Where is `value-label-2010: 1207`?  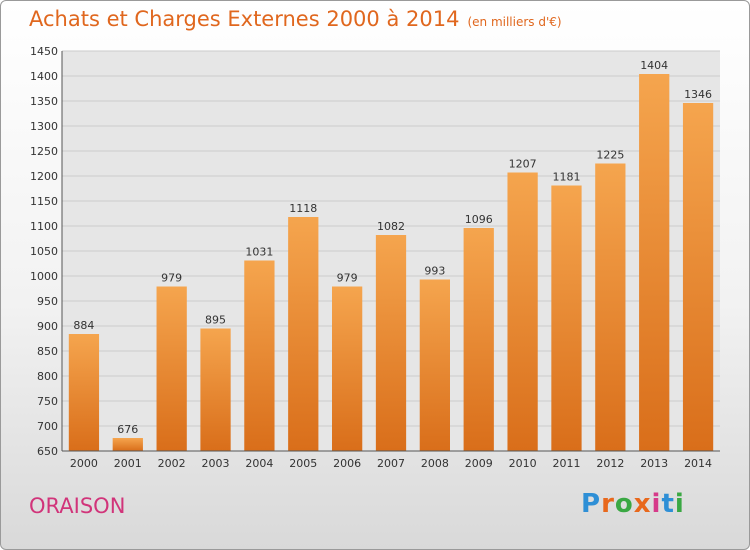
value-label-2010: 1207 is located at coordinates (523, 164).